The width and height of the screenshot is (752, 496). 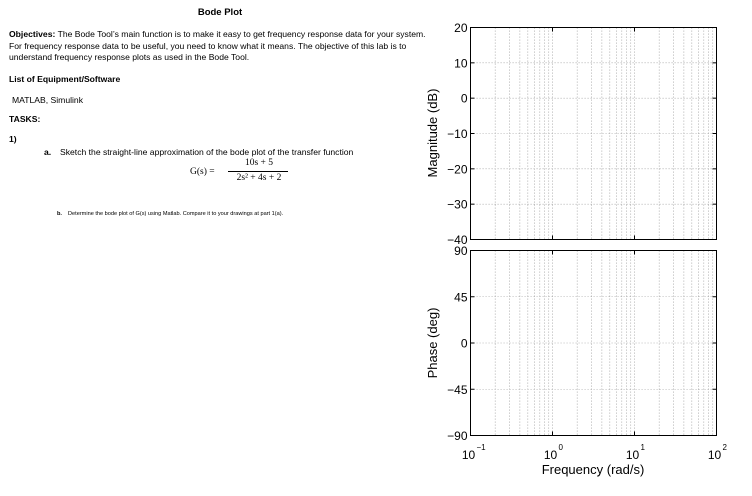 What do you see at coordinates (593, 469) in the screenshot?
I see `frequency-axis-label: Frequency (rad/s)` at bounding box center [593, 469].